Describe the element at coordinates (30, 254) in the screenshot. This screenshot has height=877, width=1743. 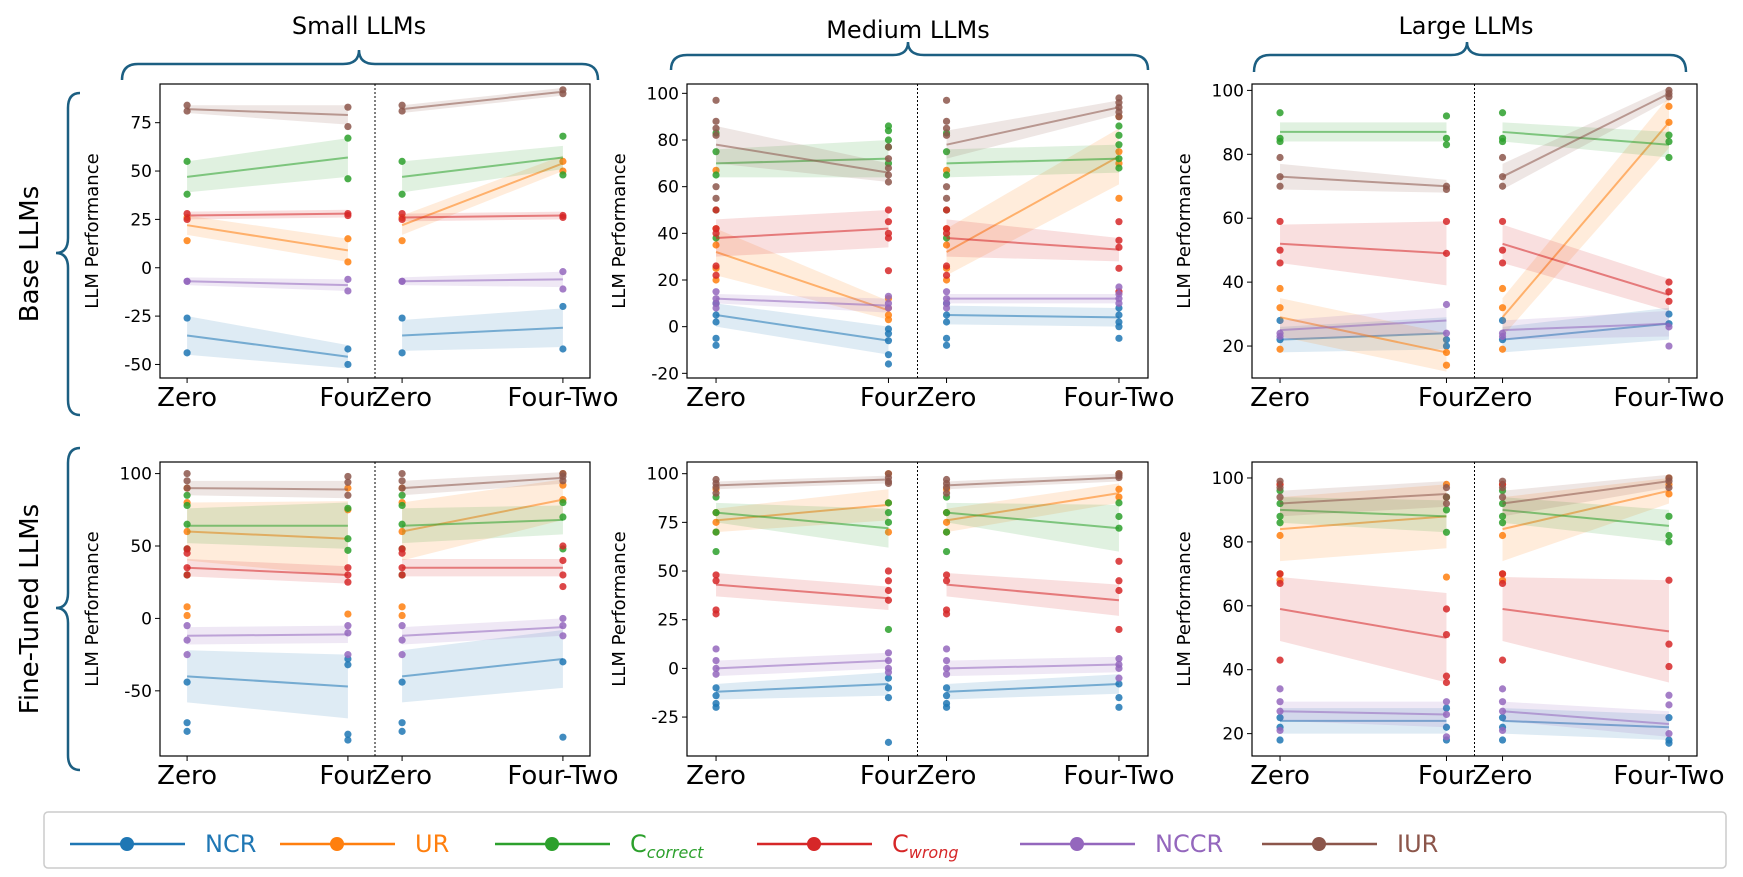
I see `row-title-base: Base LLMs` at that location.